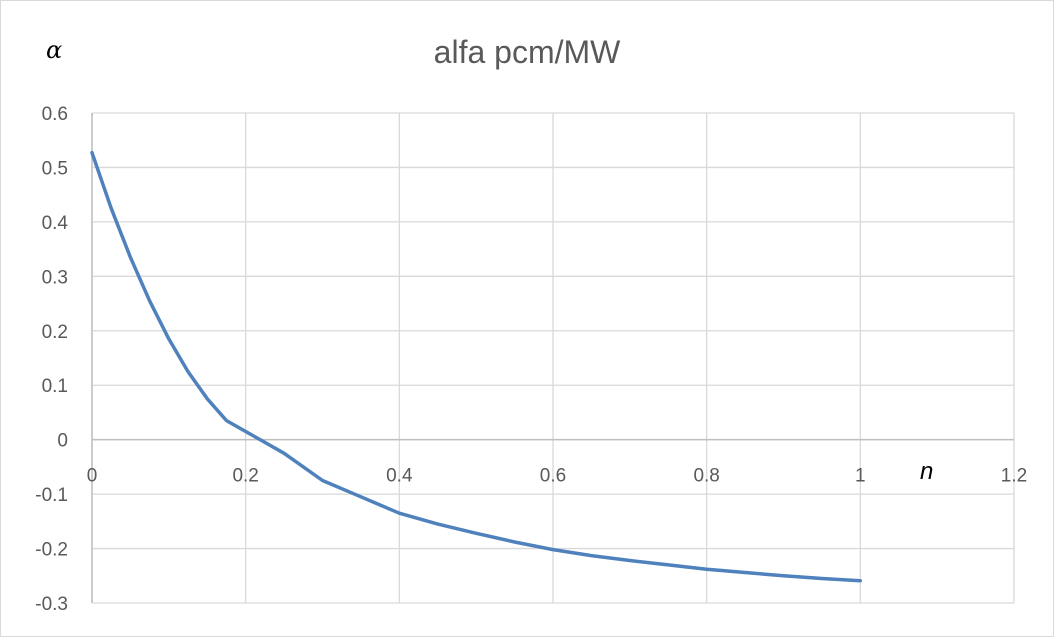 The width and height of the screenshot is (1054, 637). I want to click on y-tick-label: 0.3, so click(55, 277).